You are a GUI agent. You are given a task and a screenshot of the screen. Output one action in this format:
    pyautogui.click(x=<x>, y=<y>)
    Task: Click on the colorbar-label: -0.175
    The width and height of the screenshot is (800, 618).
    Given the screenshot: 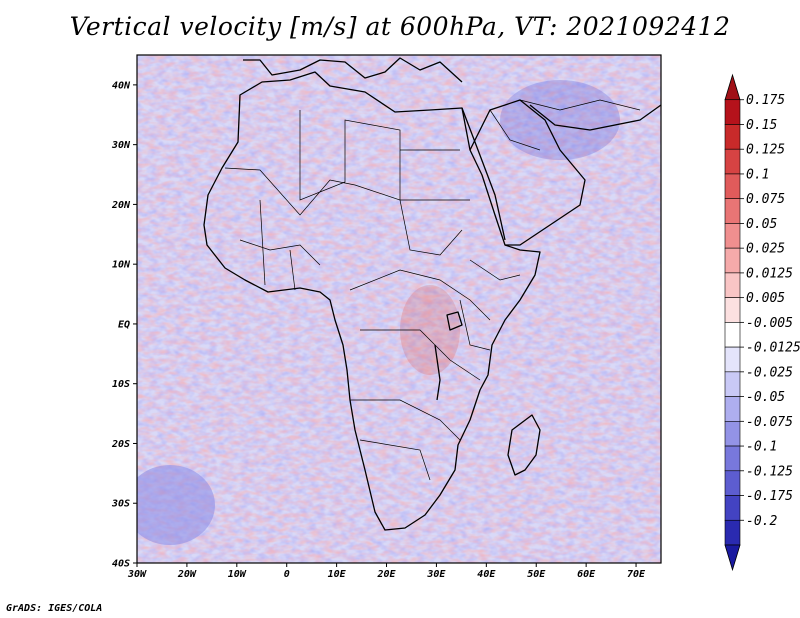 What is the action you would take?
    pyautogui.click(x=769, y=496)
    